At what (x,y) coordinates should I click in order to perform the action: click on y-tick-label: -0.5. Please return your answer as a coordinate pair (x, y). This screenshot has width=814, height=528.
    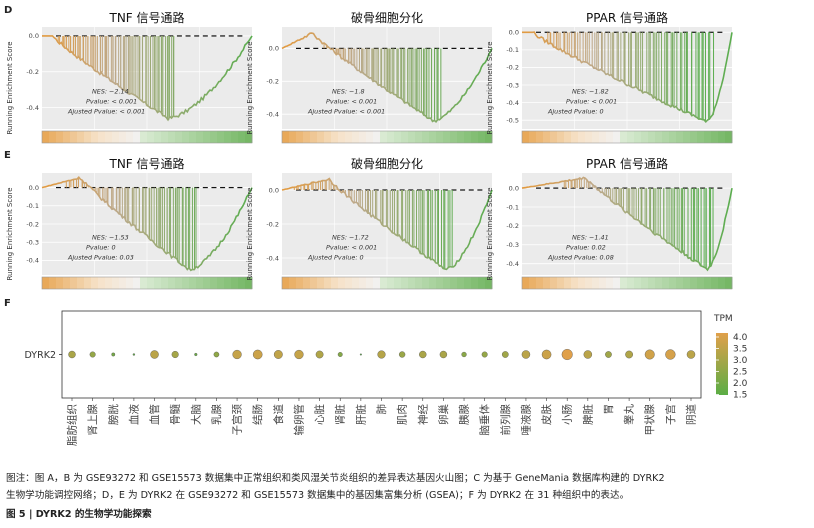
    Looking at the image, I should click on (512, 121).